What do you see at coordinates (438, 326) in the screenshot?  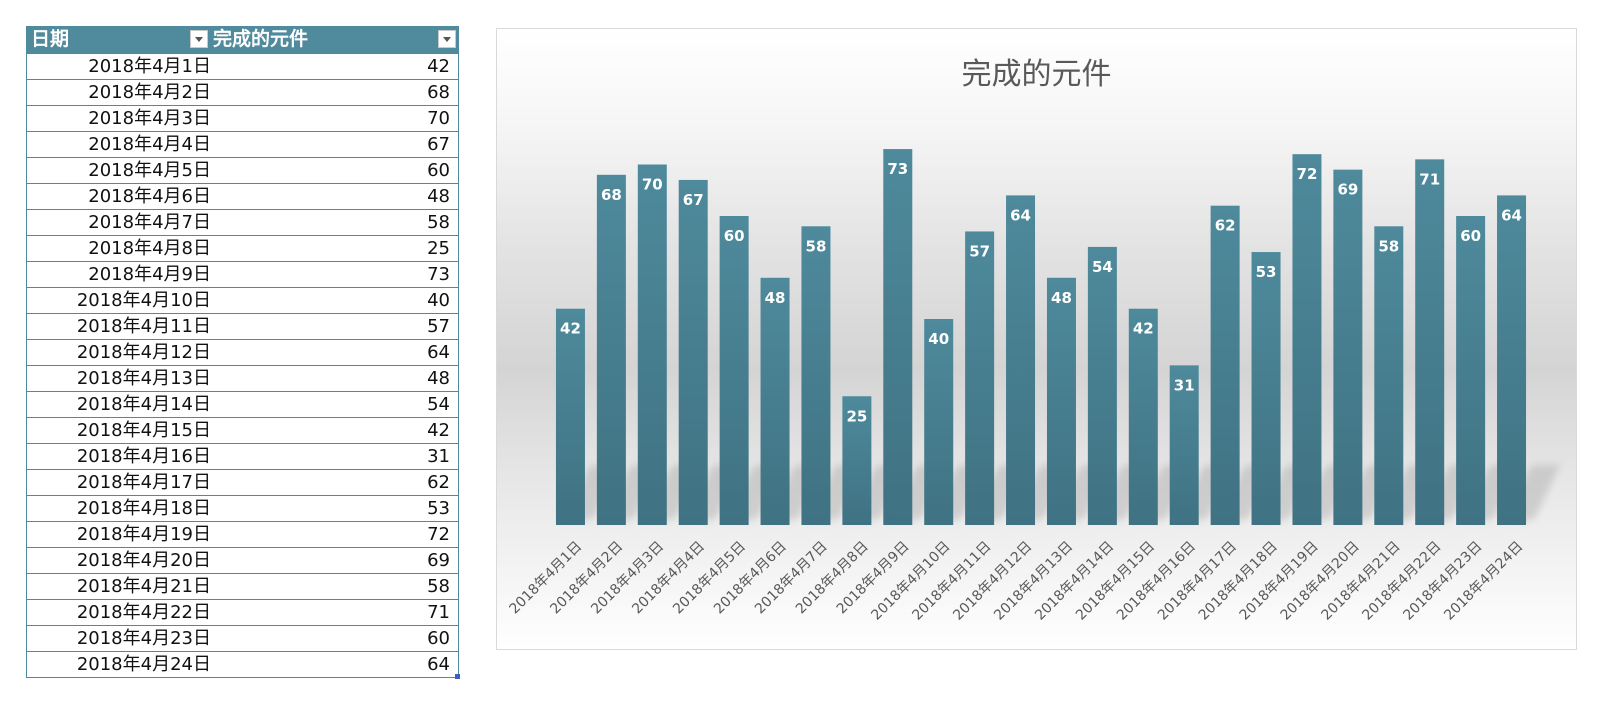 I see `cell-completed-parts: 57` at bounding box center [438, 326].